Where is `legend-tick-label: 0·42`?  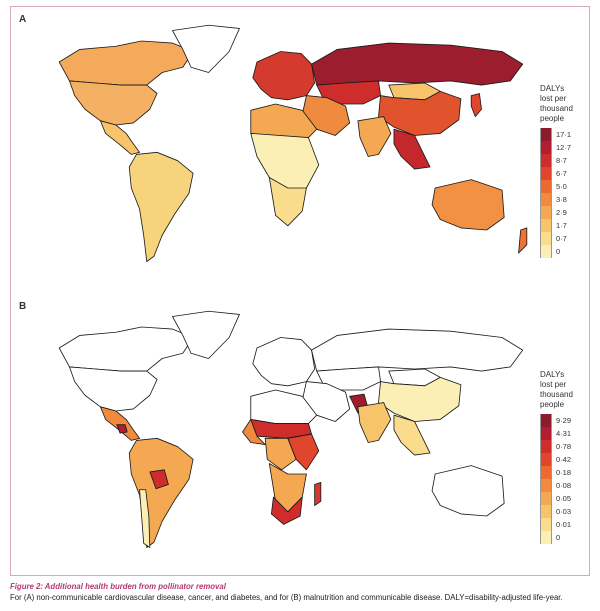
legend-tick-label: 0·42 is located at coordinates (564, 459).